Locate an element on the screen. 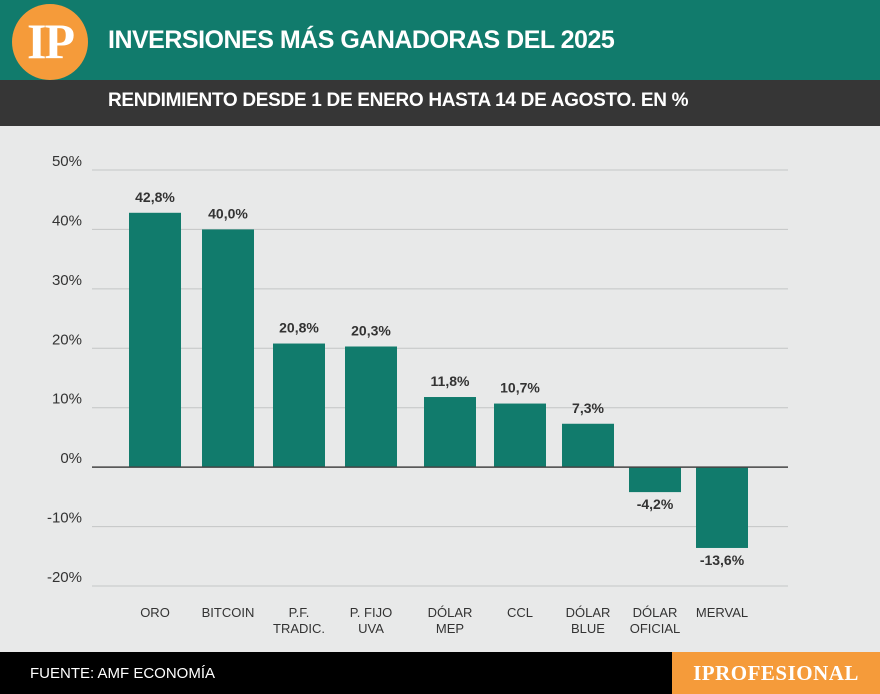 The height and width of the screenshot is (694, 880). category-label: ORO is located at coordinates (155, 612).